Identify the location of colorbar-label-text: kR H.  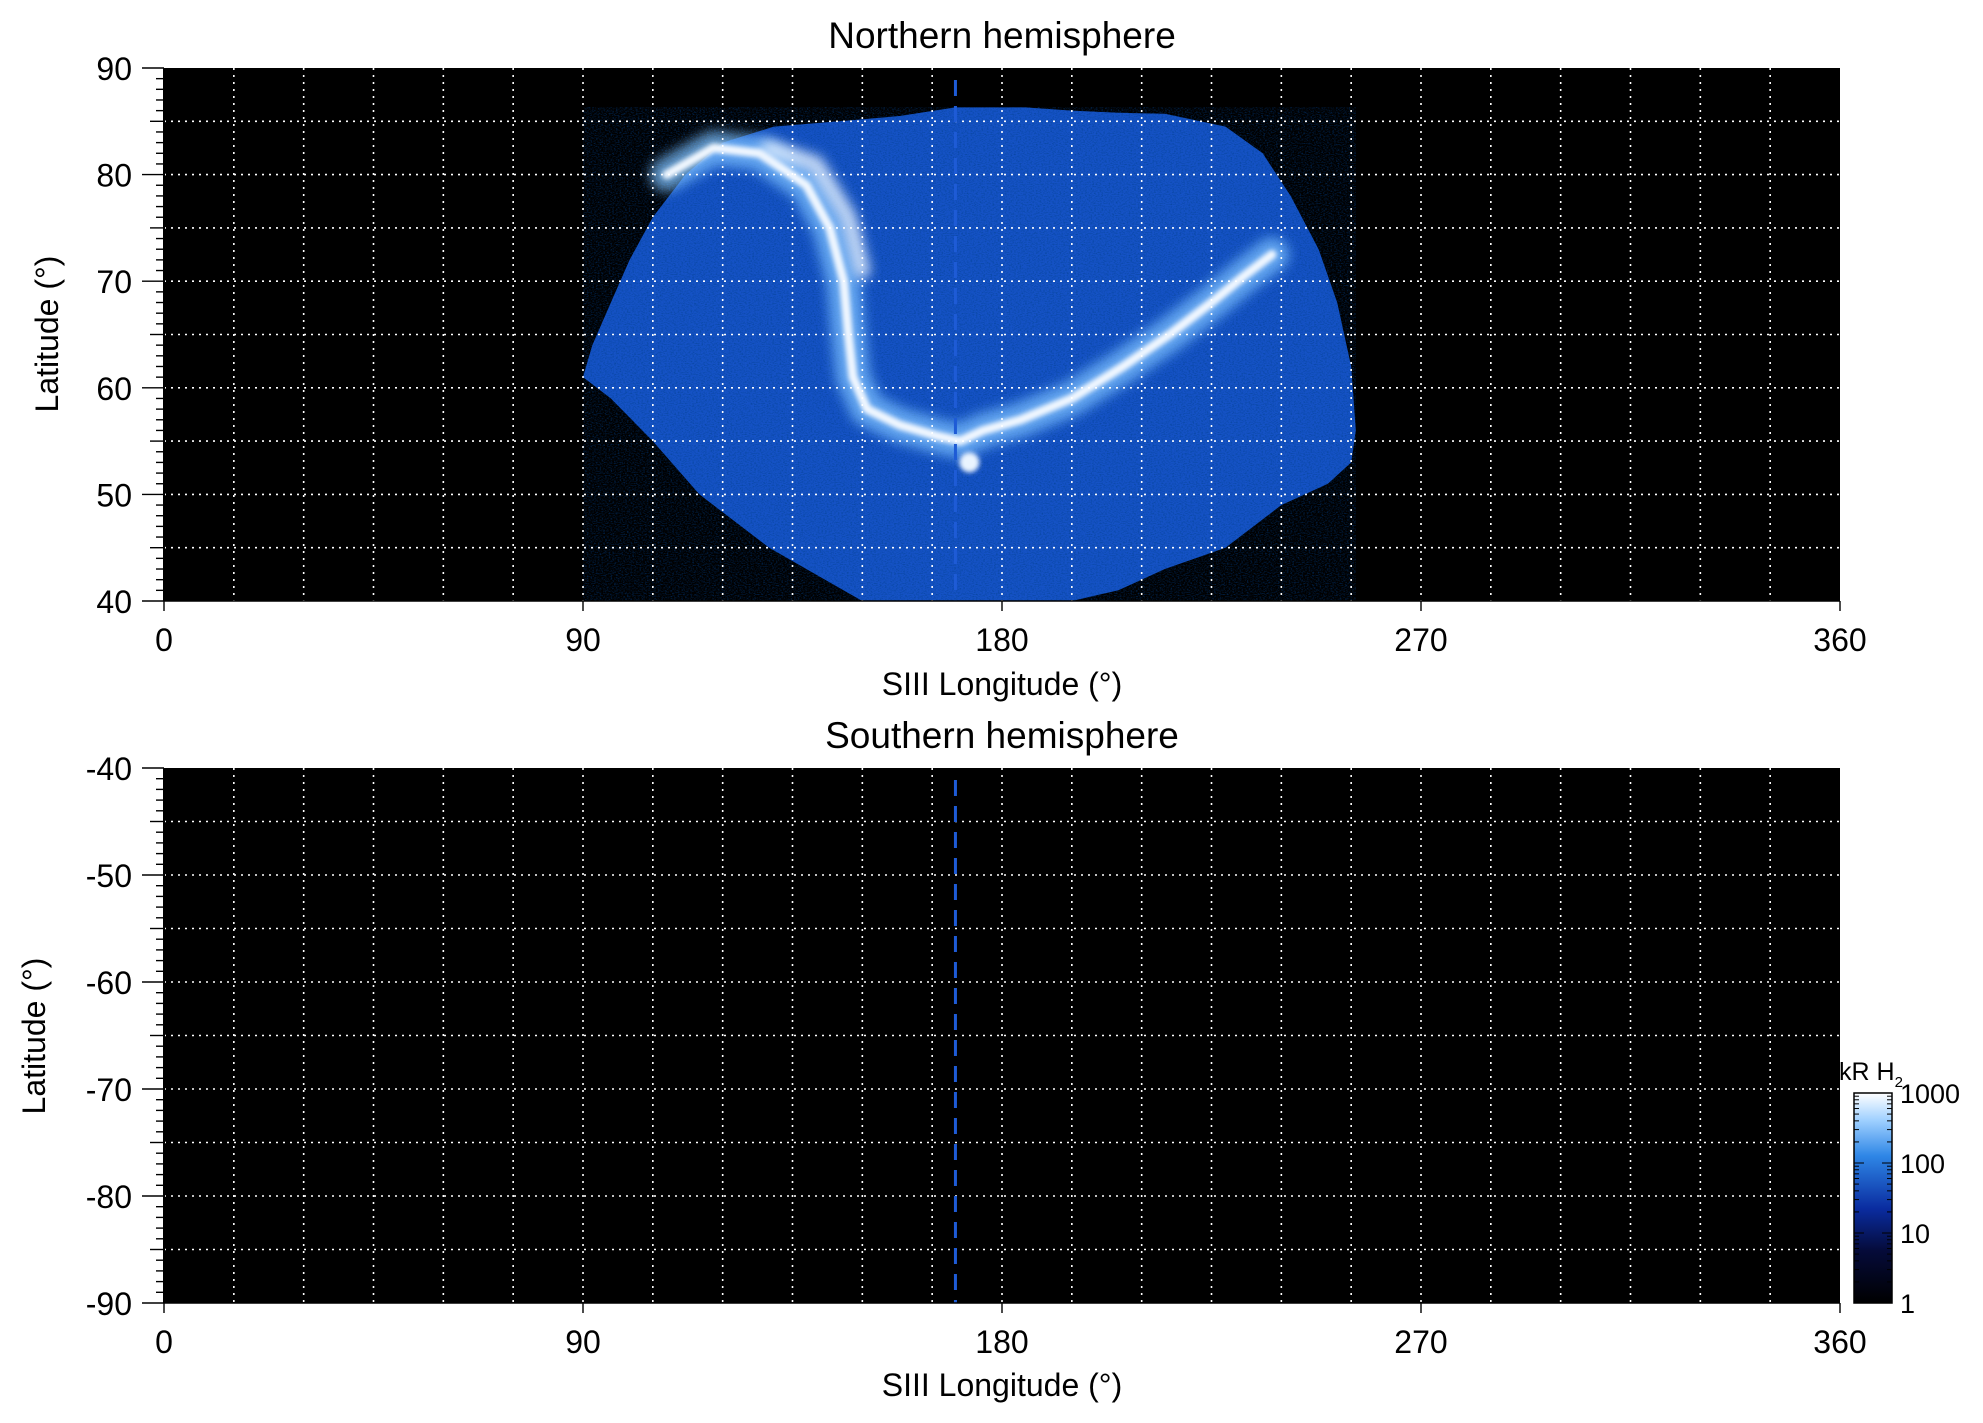
(1867, 1072).